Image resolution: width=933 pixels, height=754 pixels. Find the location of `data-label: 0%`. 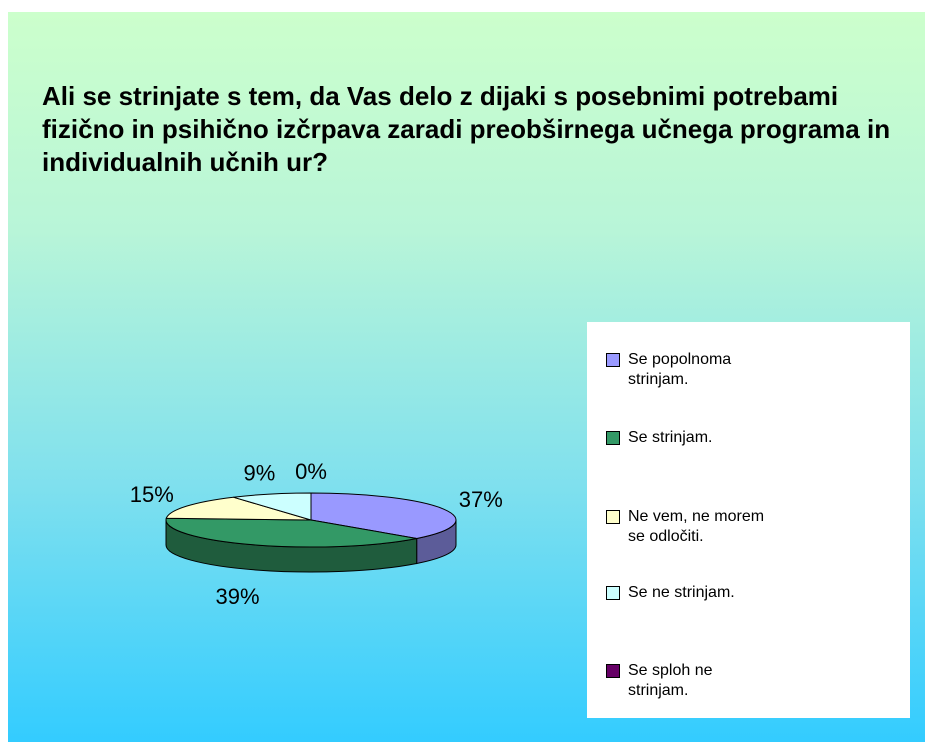

data-label: 0% is located at coordinates (311, 471).